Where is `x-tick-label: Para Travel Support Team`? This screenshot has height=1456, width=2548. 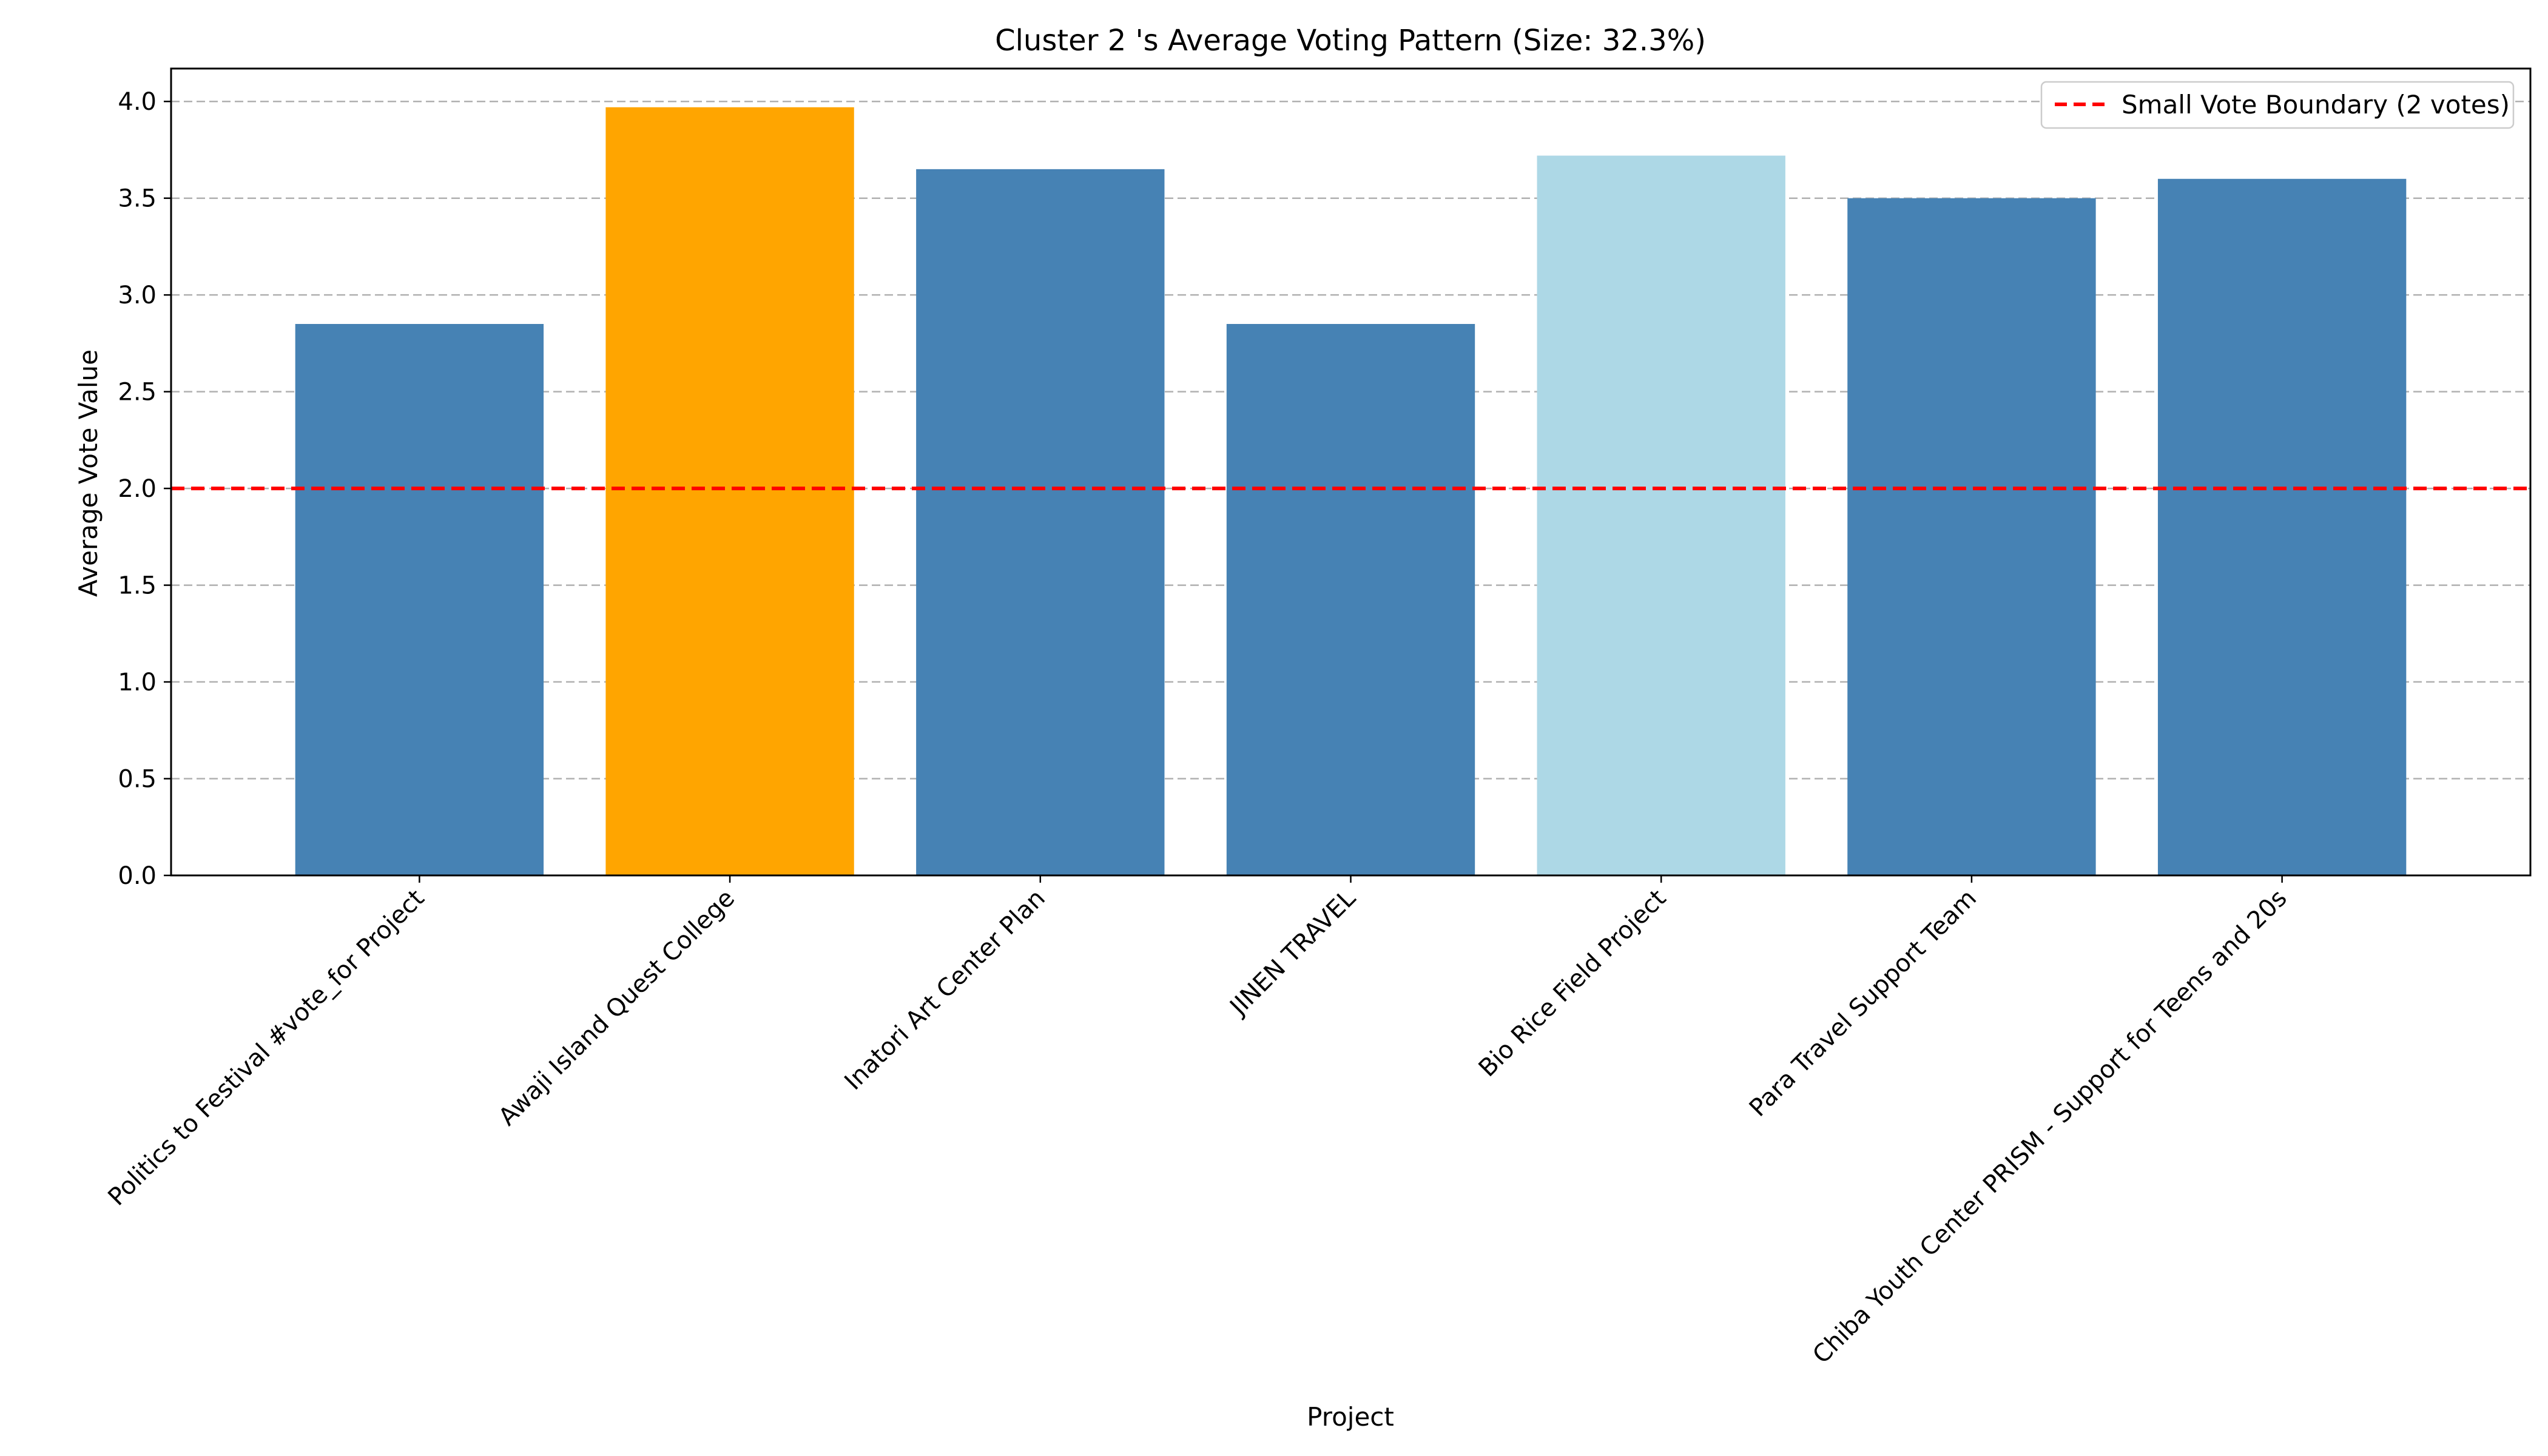 x-tick-label: Para Travel Support Team is located at coordinates (1863, 1003).